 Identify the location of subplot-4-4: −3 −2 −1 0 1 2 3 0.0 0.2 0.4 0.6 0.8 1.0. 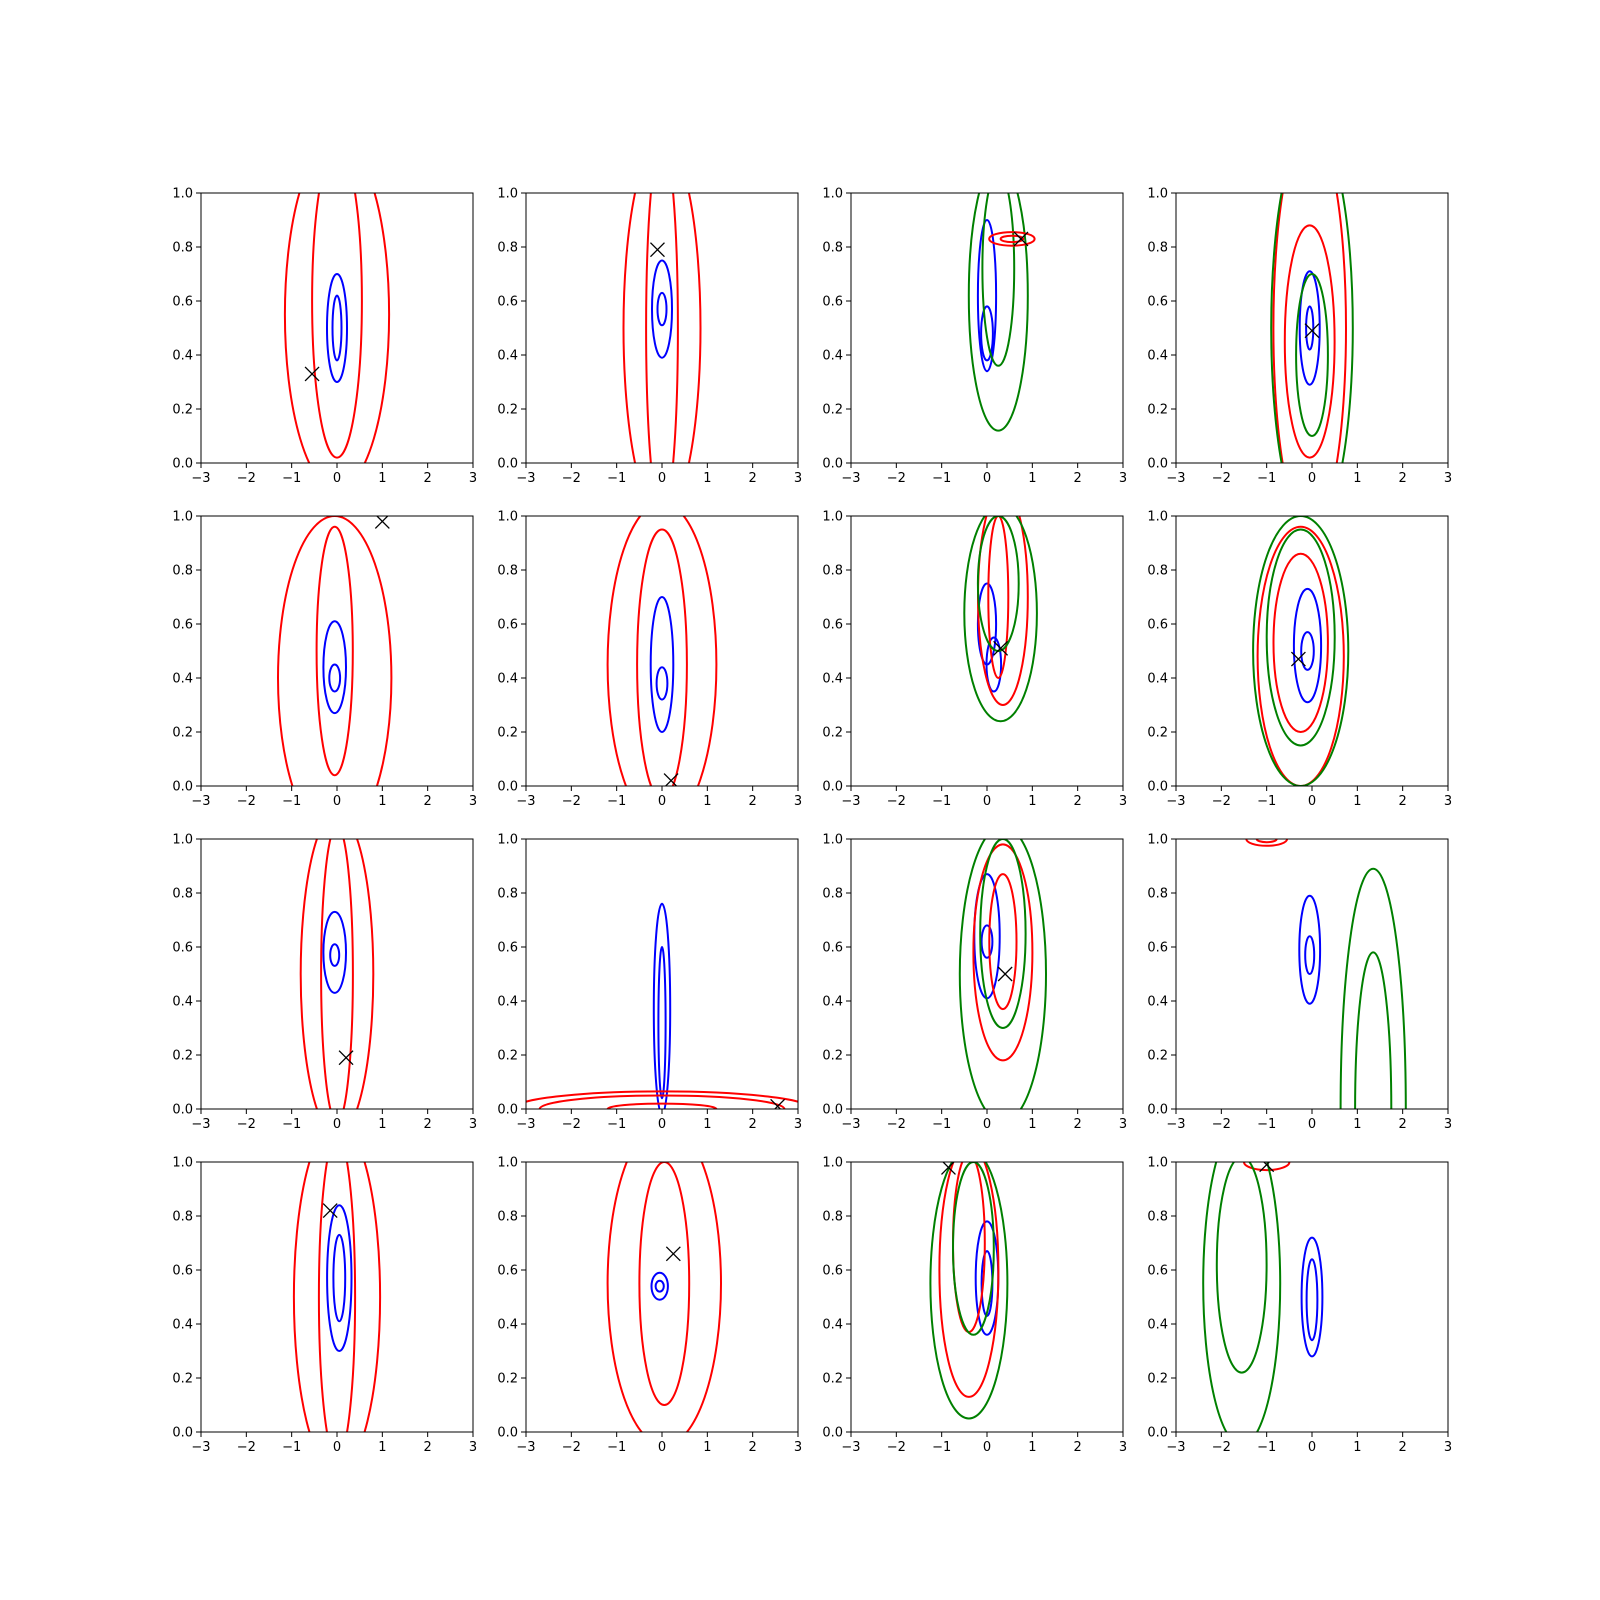
(1299, 1306).